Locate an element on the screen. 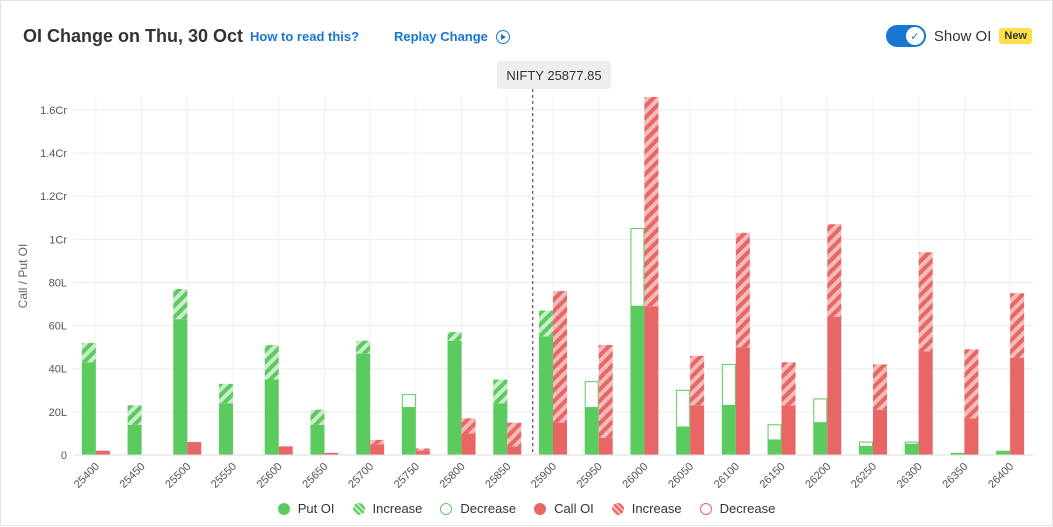  x-tick-label: 26150 is located at coordinates (773, 476).